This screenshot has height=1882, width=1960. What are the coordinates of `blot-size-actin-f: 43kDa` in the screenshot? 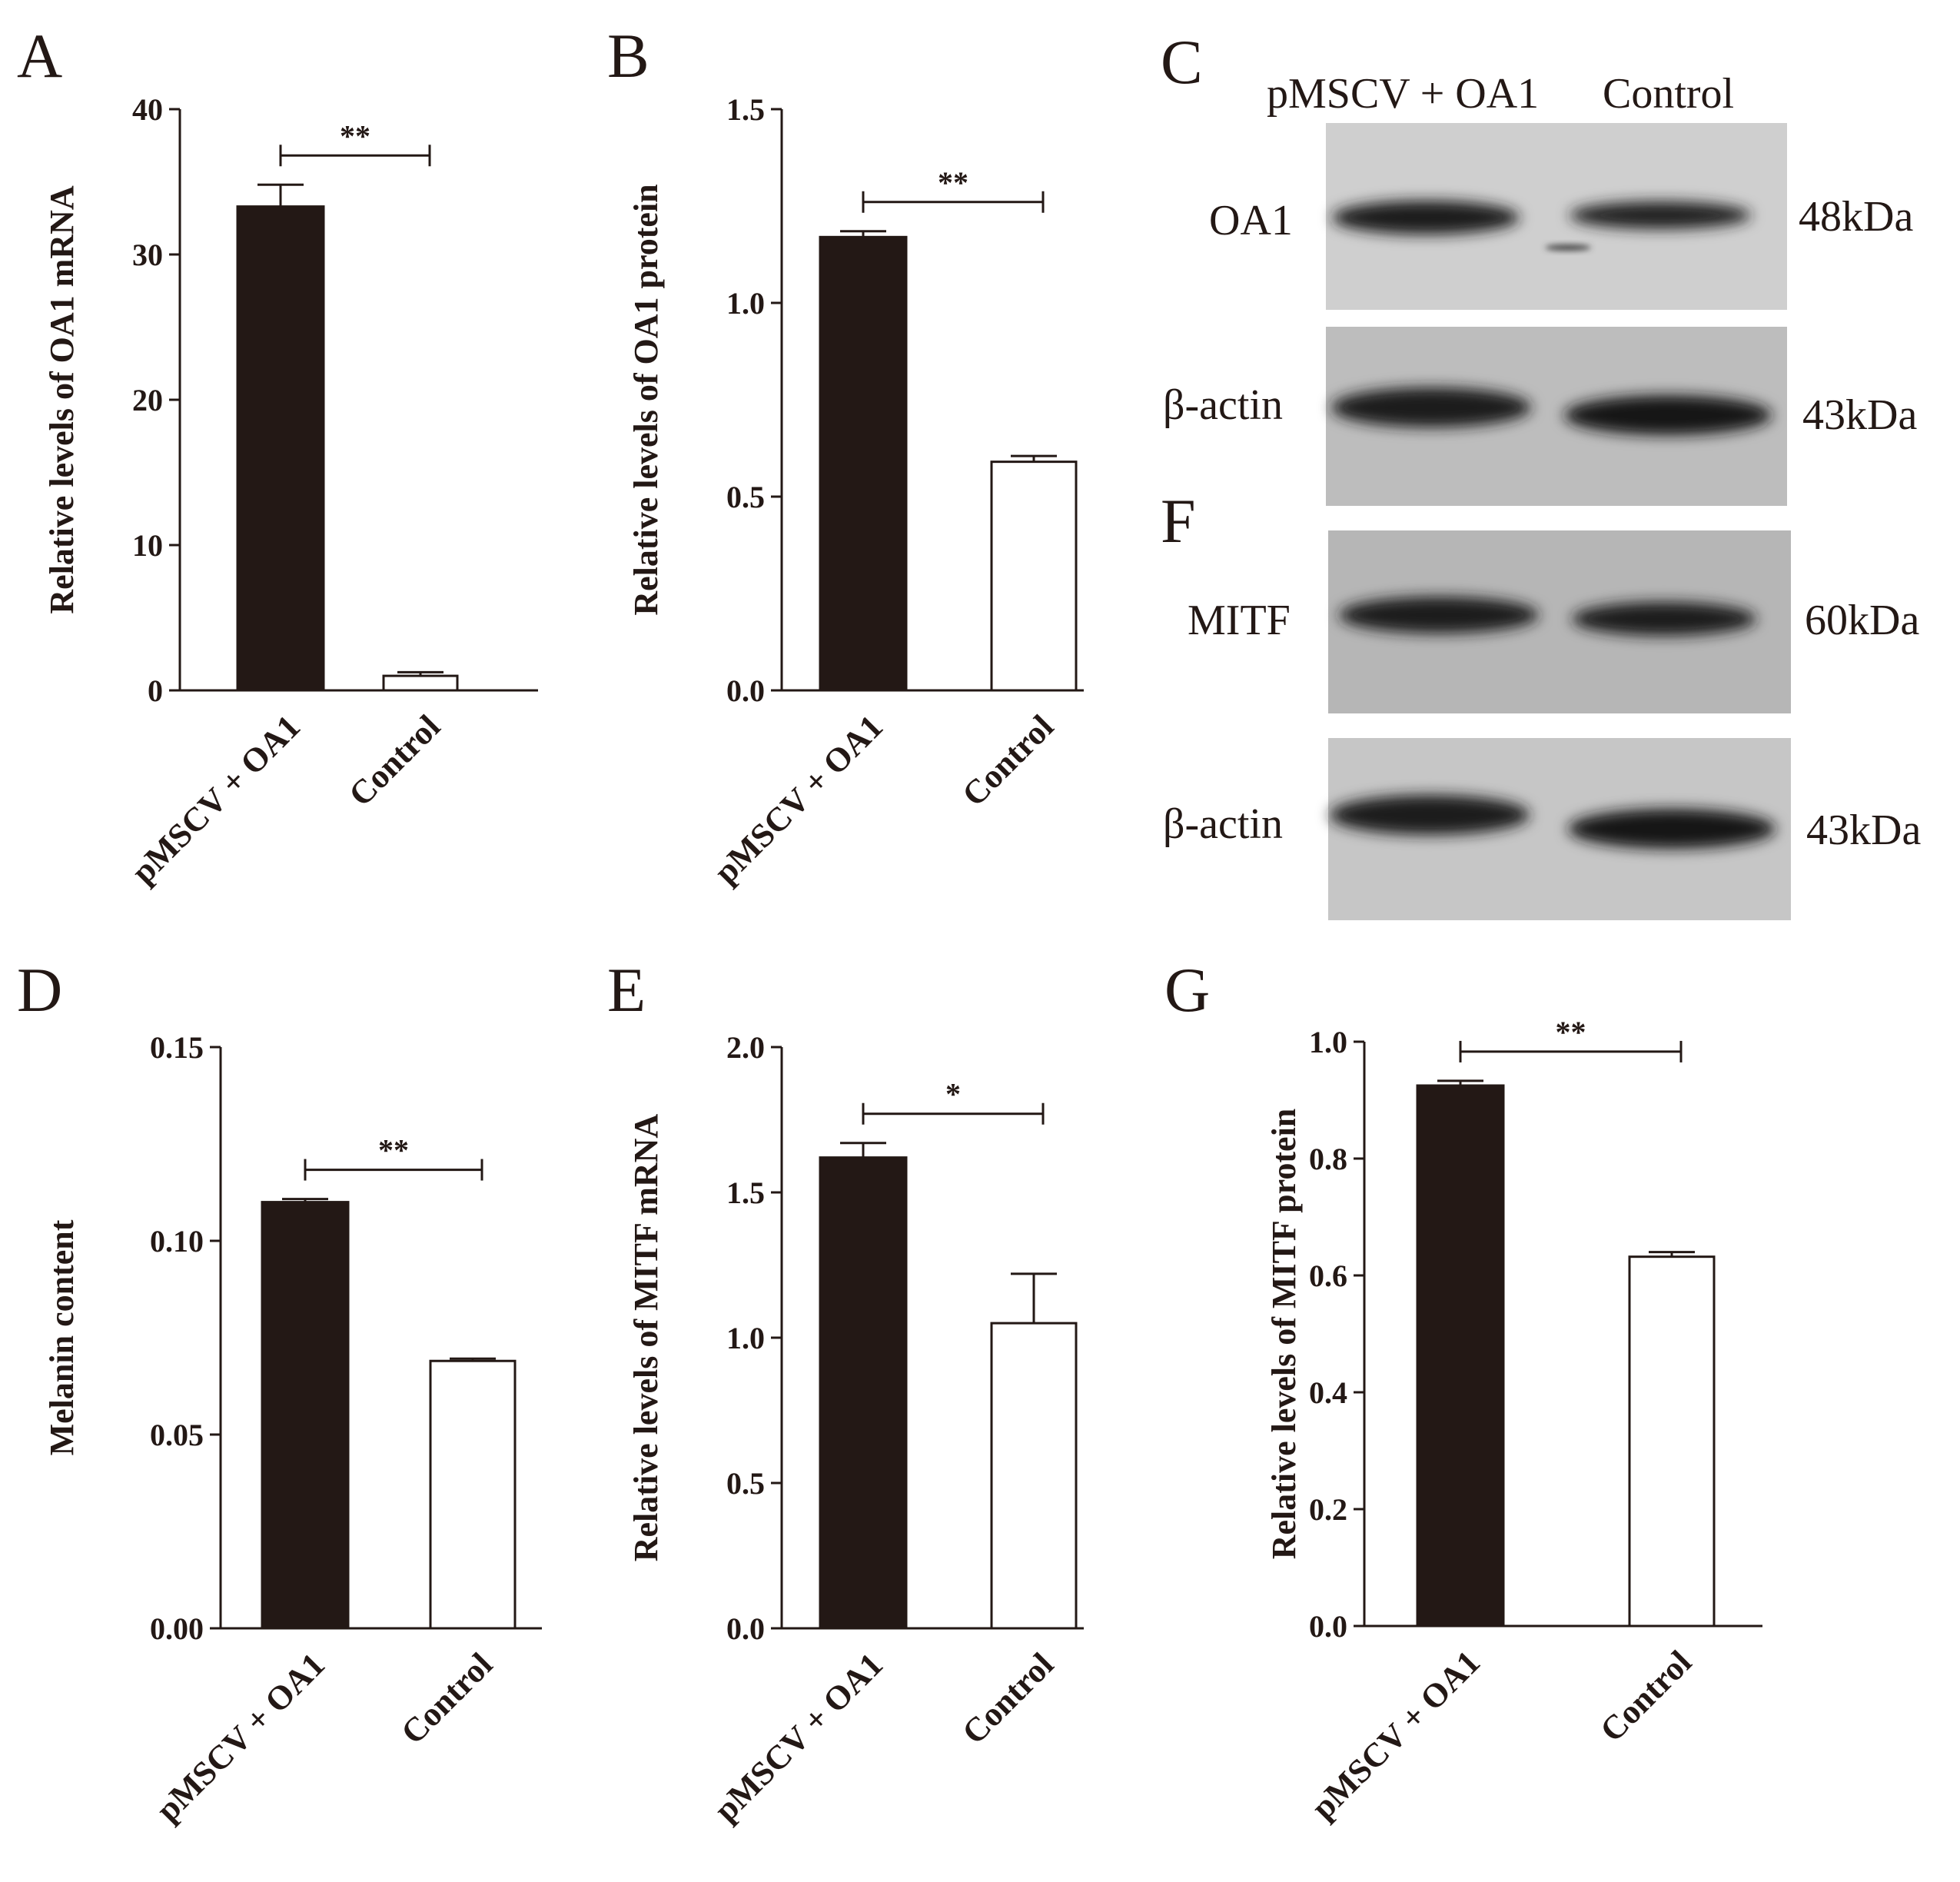 It's located at (1863, 830).